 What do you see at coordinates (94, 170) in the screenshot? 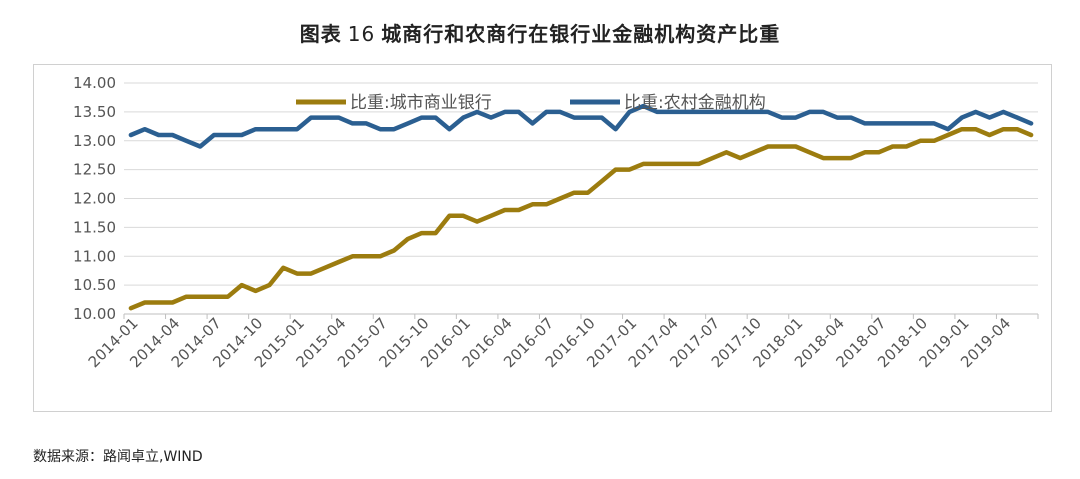
I see `y-tick-label: 12.50` at bounding box center [94, 170].